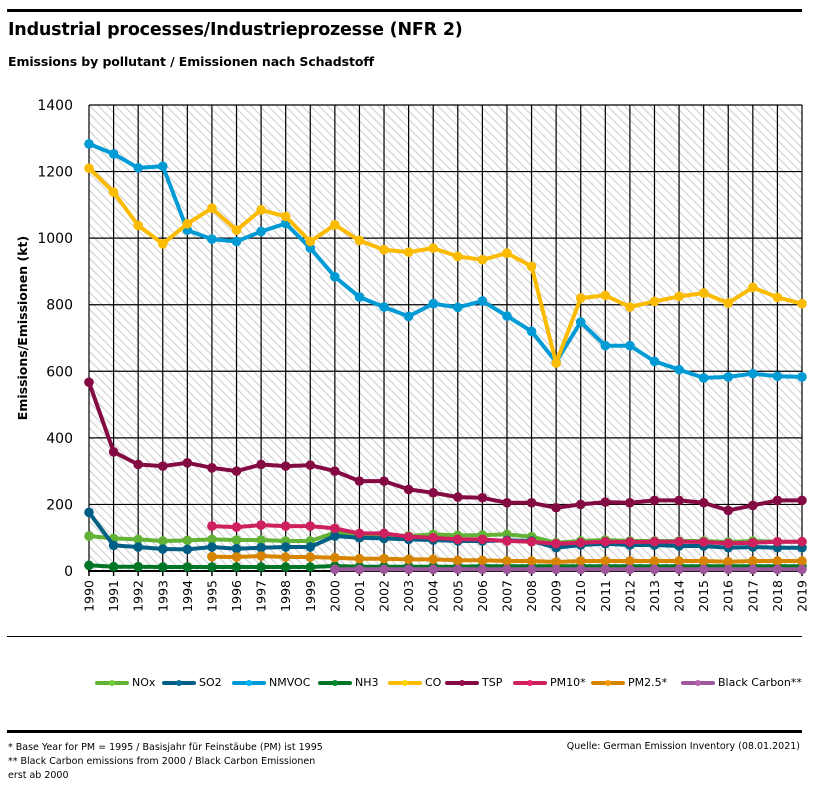 This screenshot has width=816, height=795. Describe the element at coordinates (629, 682) in the screenshot. I see `legend-item: PM2.5*` at that location.